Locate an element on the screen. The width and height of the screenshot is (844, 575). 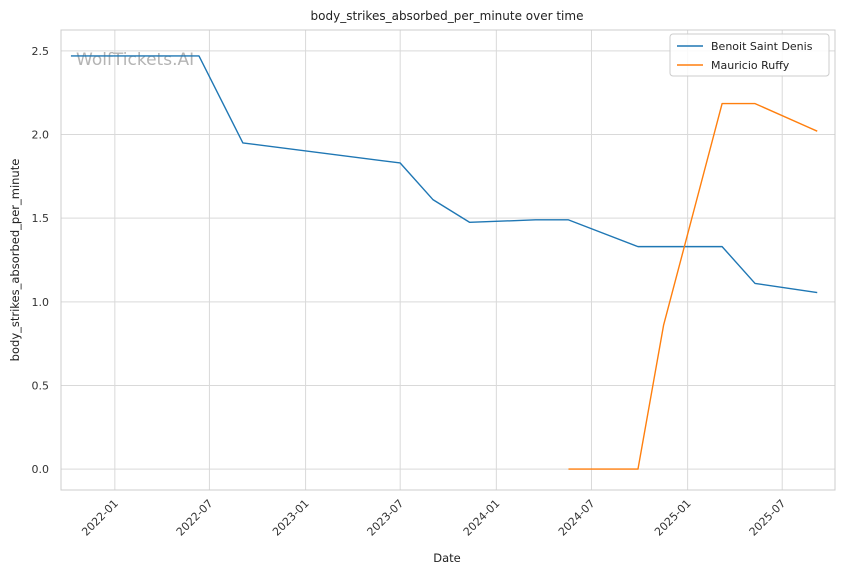
x-tick-label: 2023-01 is located at coordinates (291, 518).